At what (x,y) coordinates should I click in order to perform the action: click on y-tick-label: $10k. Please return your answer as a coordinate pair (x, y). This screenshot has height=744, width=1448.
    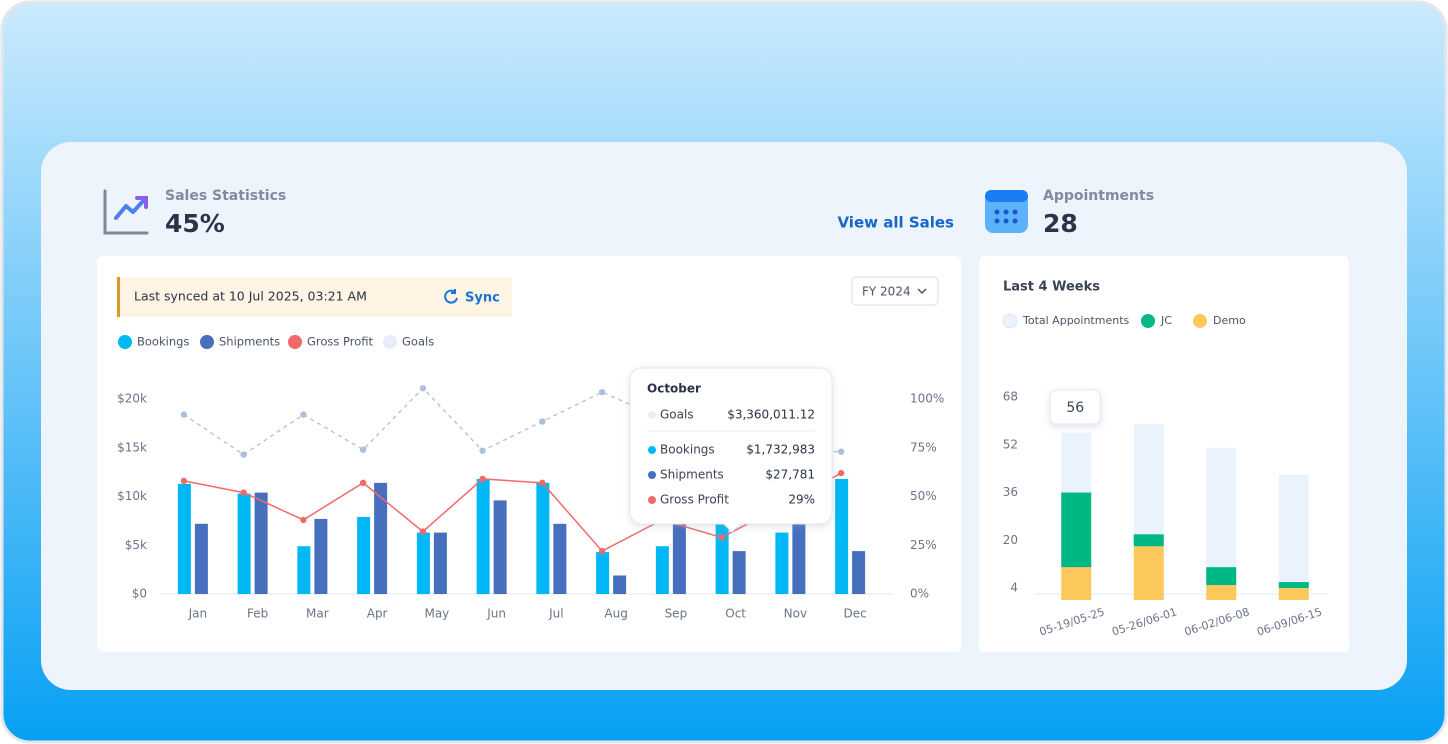
    Looking at the image, I should click on (132, 496).